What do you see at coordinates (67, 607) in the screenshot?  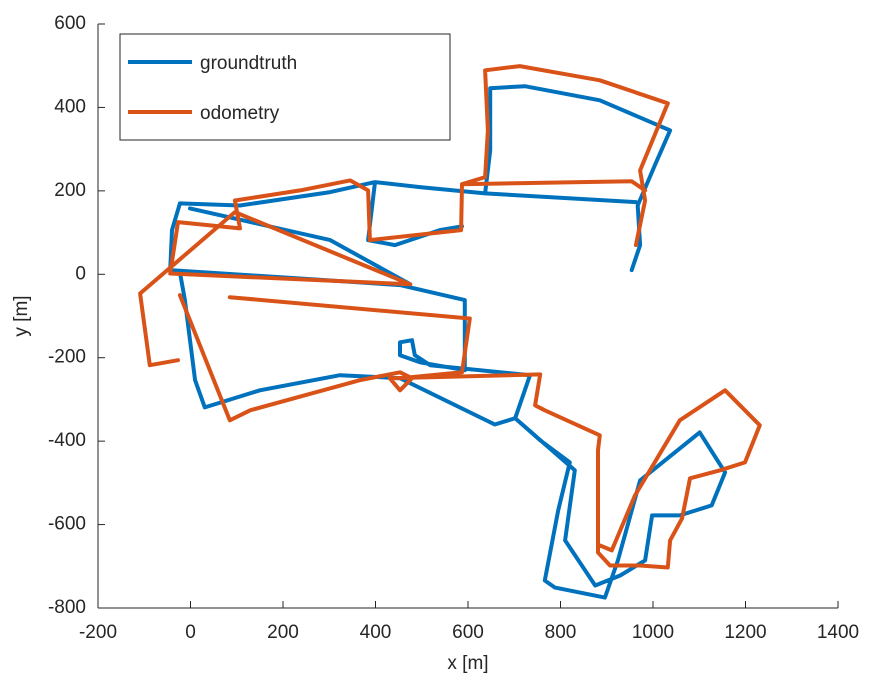 I see `y-tick-label: -800` at bounding box center [67, 607].